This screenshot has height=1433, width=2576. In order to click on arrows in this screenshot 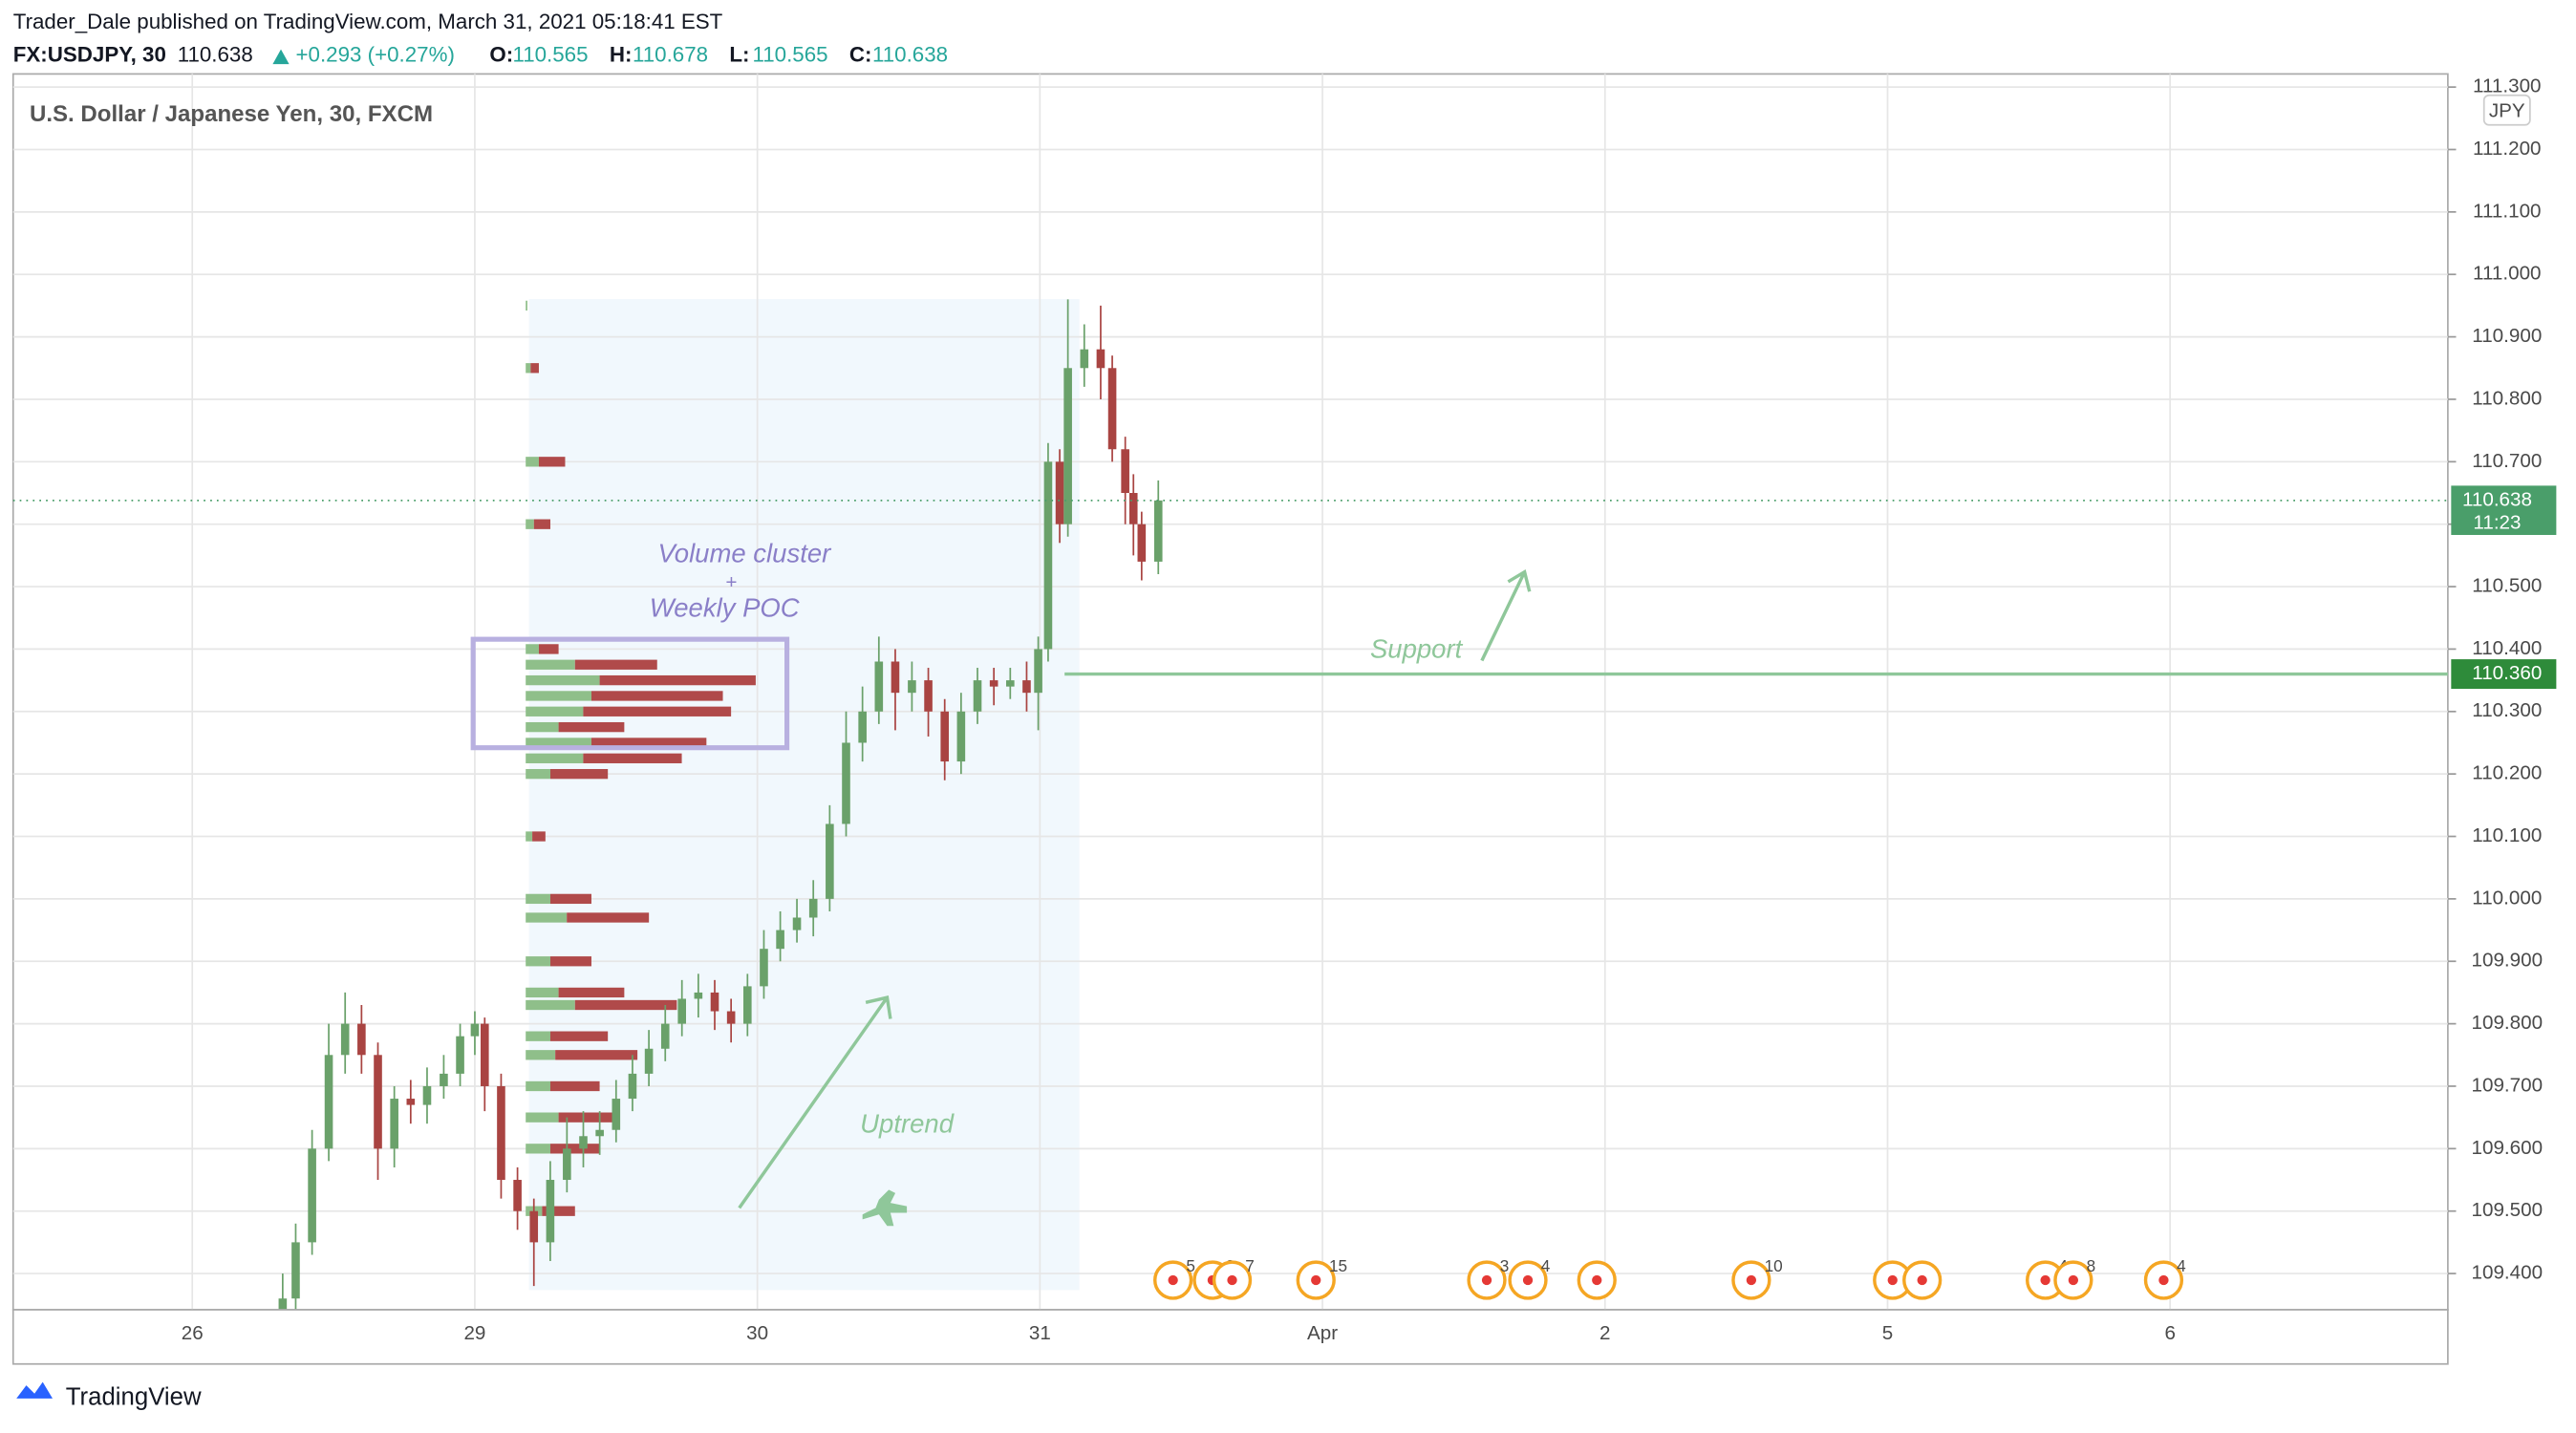, I will do `click(1135, 889)`.